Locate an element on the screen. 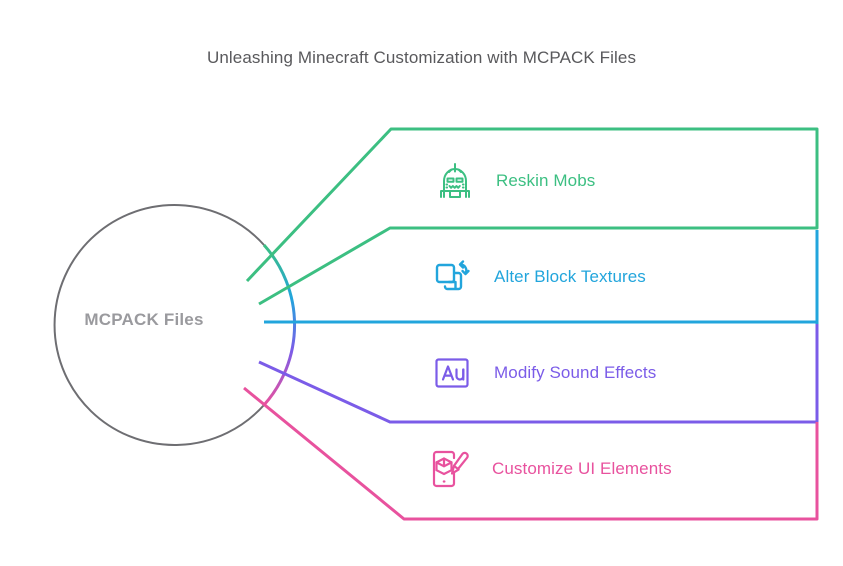  branch-item-modify-sound-effects: Modify Sound Effects is located at coordinates (543, 373).